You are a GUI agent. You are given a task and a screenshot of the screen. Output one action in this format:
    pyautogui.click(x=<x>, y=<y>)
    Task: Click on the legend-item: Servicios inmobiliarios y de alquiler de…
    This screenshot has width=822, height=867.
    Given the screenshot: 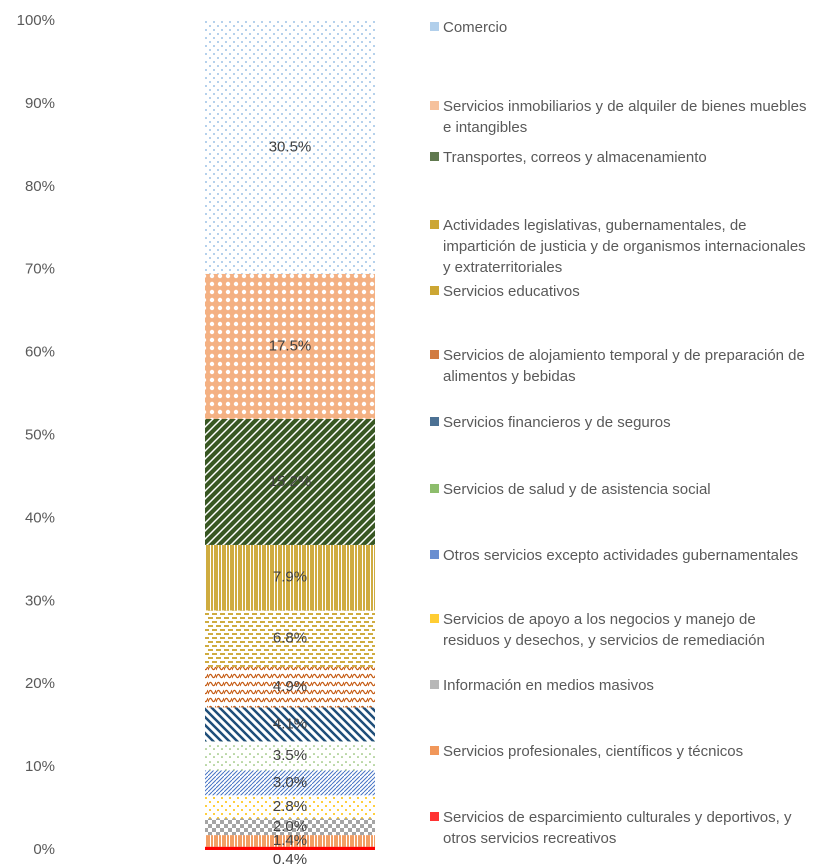 What is the action you would take?
    pyautogui.click(x=620, y=117)
    